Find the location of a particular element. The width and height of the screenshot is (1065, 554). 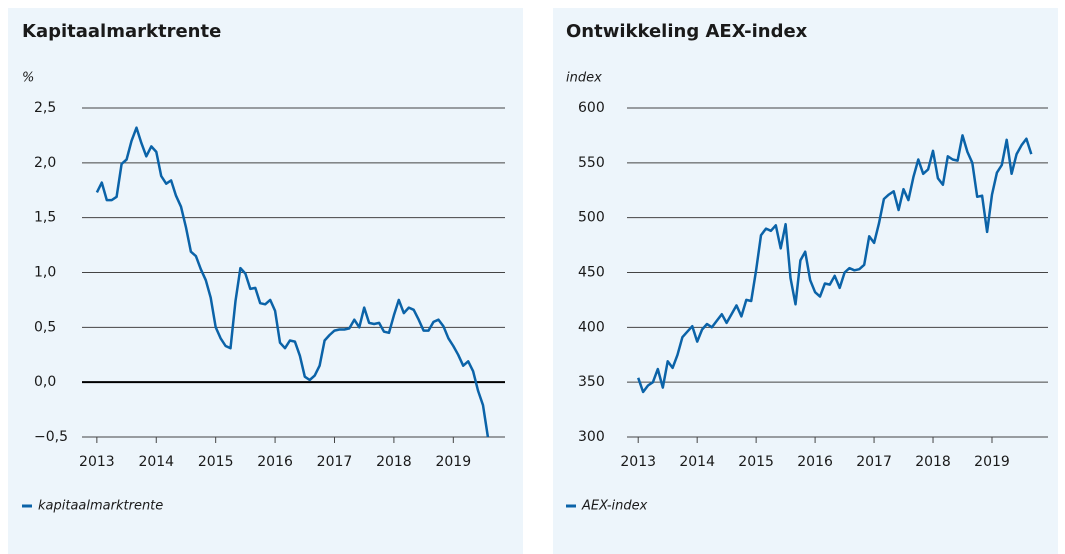

y-tick-label: 350 is located at coordinates (591, 382).